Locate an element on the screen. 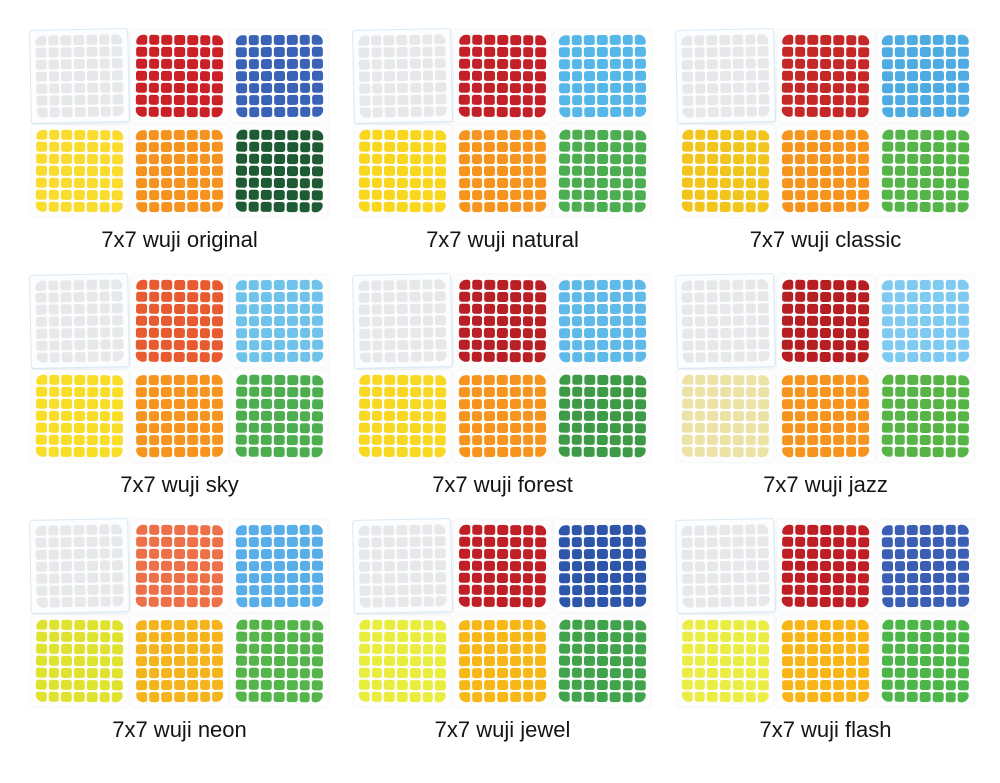 The image size is (1000, 783). sticker-sheet-blue is located at coordinates (925, 76).